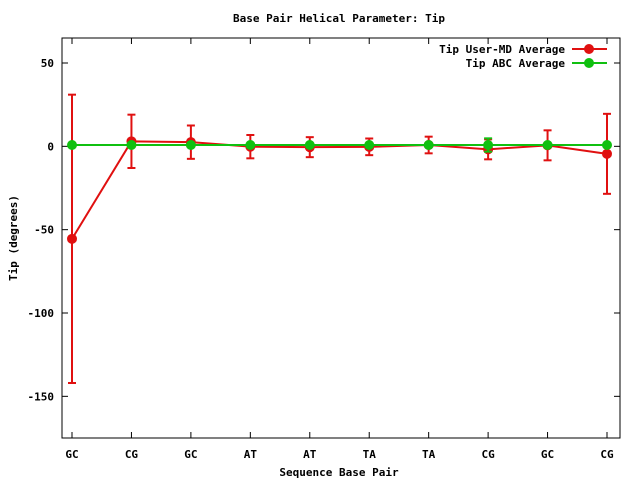  What do you see at coordinates (516, 63) in the screenshot?
I see `legend-label: Tip ABC Average` at bounding box center [516, 63].